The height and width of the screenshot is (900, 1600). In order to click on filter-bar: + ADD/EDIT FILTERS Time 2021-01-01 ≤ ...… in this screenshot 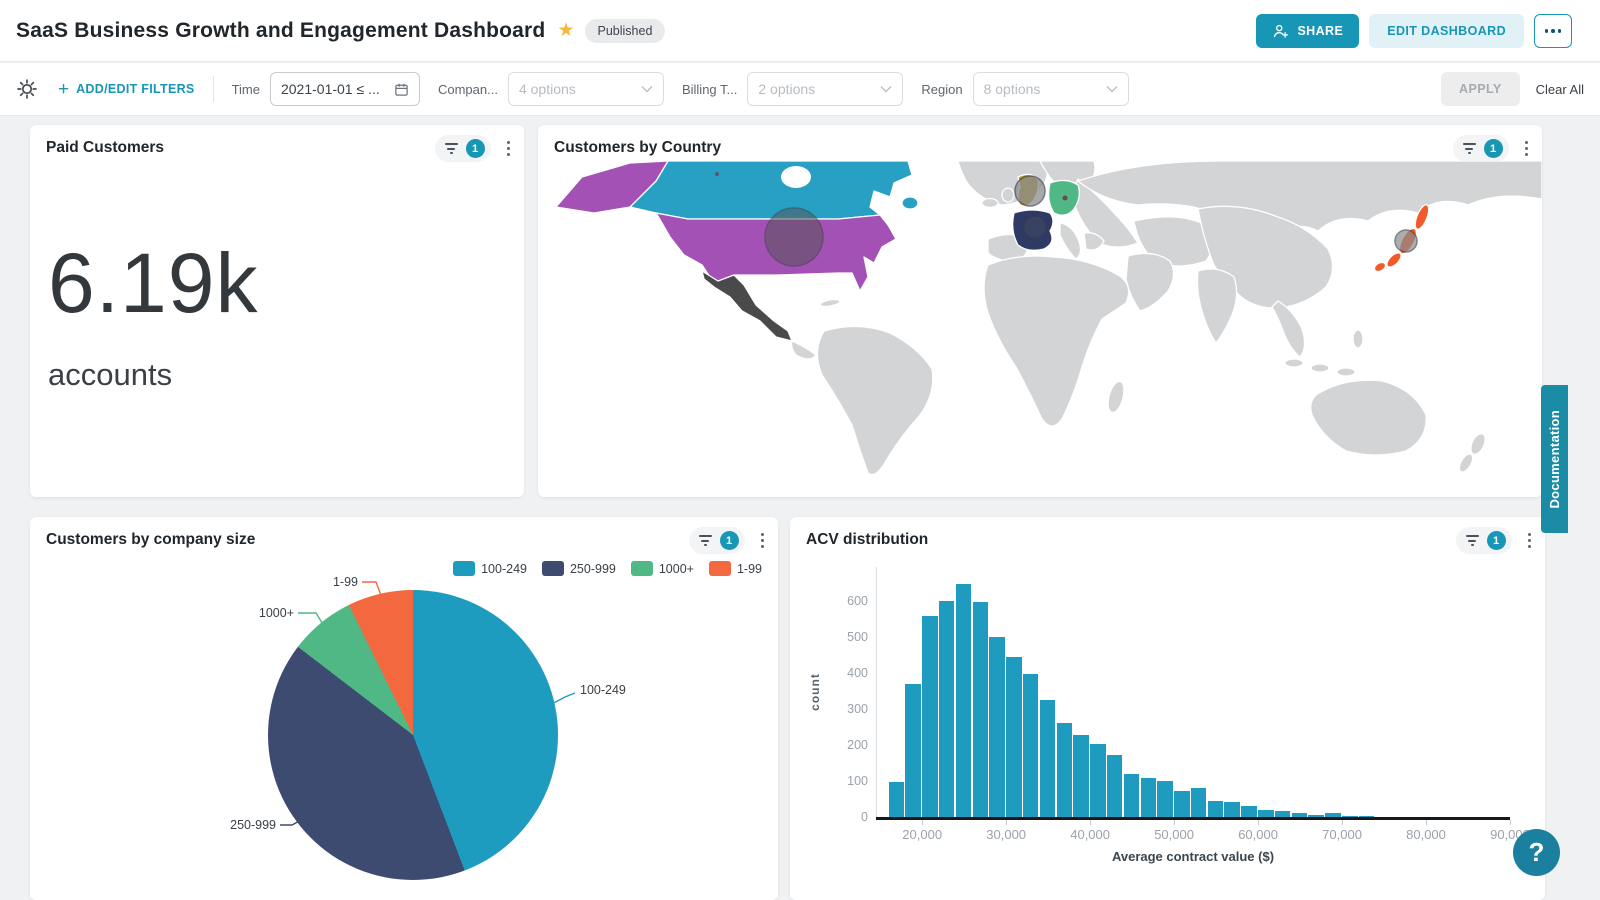, I will do `click(800, 89)`.